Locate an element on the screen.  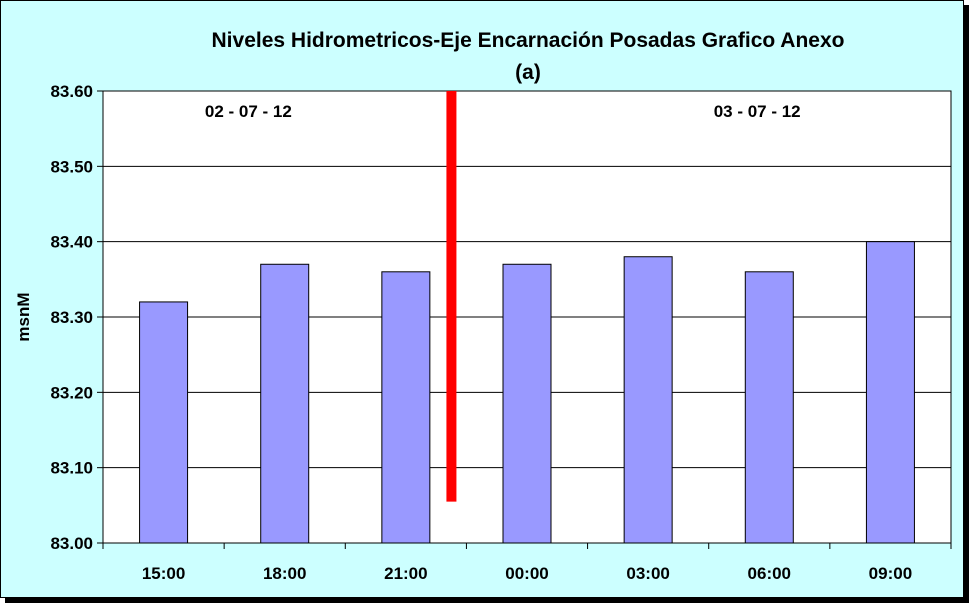
y-tick-label: 83.00 is located at coordinates (71, 543).